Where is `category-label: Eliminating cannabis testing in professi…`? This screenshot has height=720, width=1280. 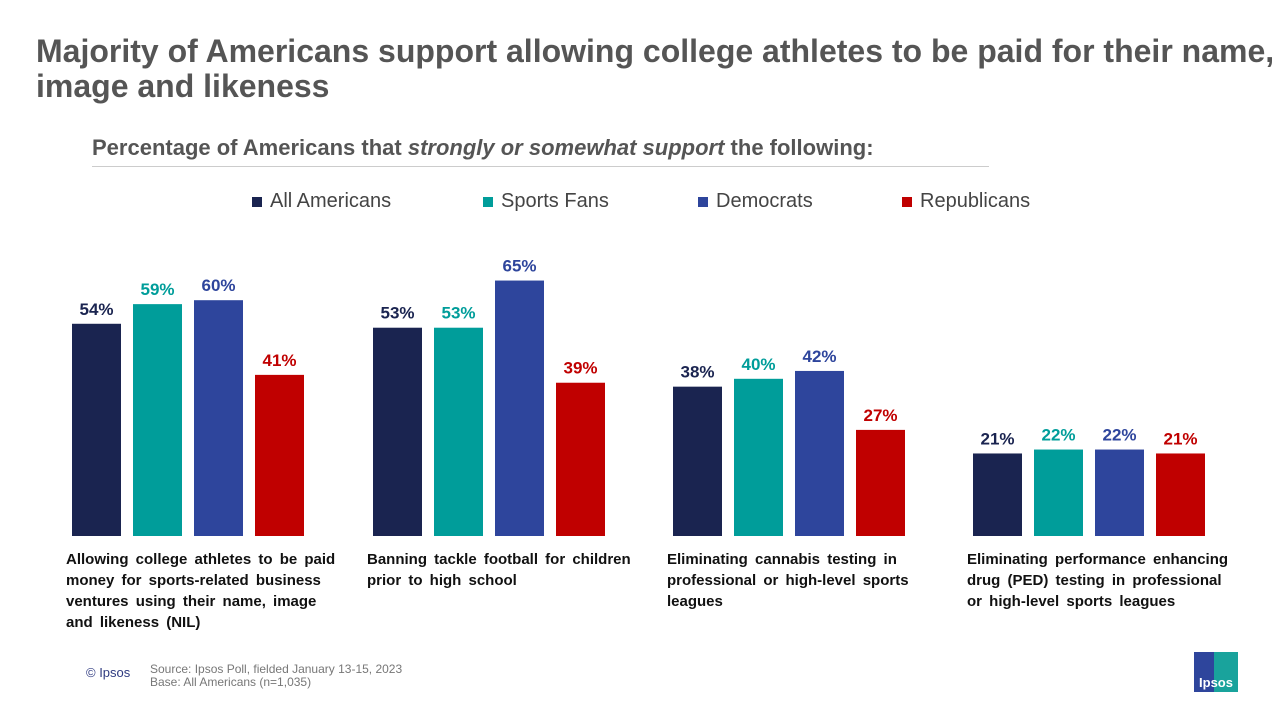
category-label: Eliminating cannabis testing in professi… is located at coordinates (788, 580).